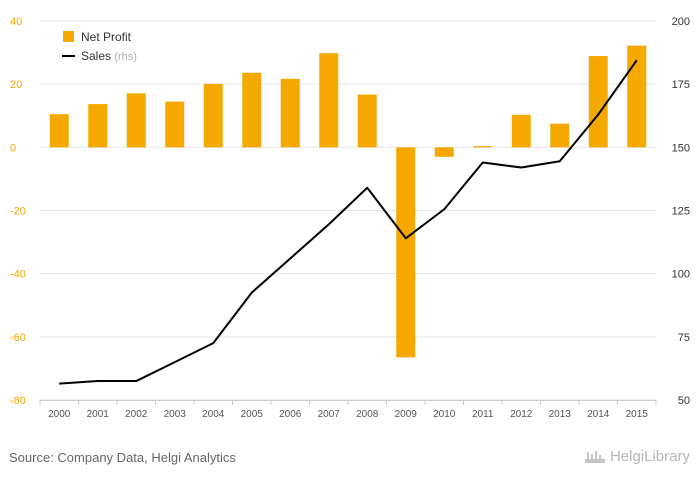 The height and width of the screenshot is (483, 700). What do you see at coordinates (99, 46) in the screenshot?
I see `legend: Net Profit Sales (rhs)` at bounding box center [99, 46].